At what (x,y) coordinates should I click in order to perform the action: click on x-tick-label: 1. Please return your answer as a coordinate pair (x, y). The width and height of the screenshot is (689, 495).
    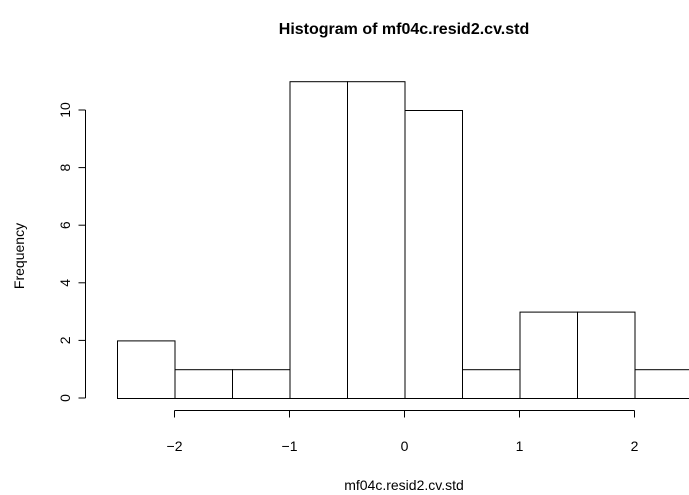
    Looking at the image, I should click on (520, 446).